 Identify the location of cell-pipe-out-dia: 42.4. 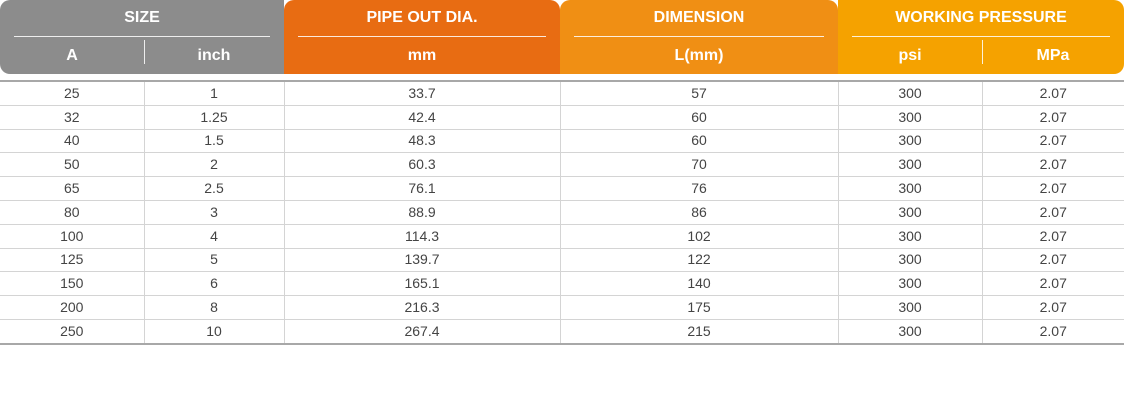
(422, 117).